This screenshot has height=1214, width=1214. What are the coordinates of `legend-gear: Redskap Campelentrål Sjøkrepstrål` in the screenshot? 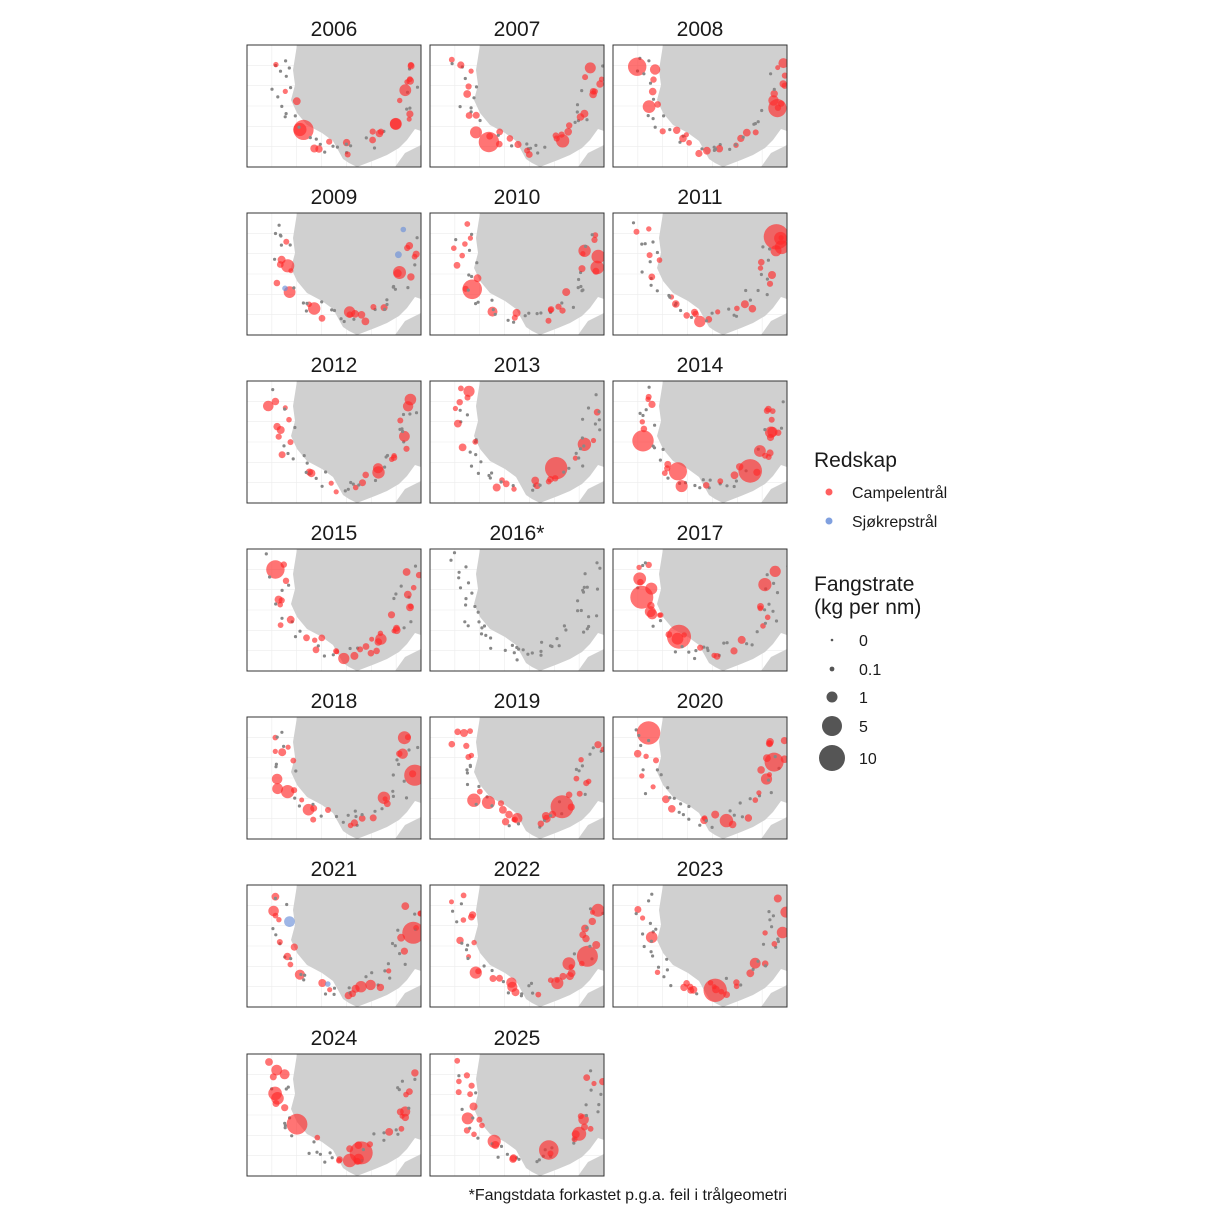 It's located at (880, 490).